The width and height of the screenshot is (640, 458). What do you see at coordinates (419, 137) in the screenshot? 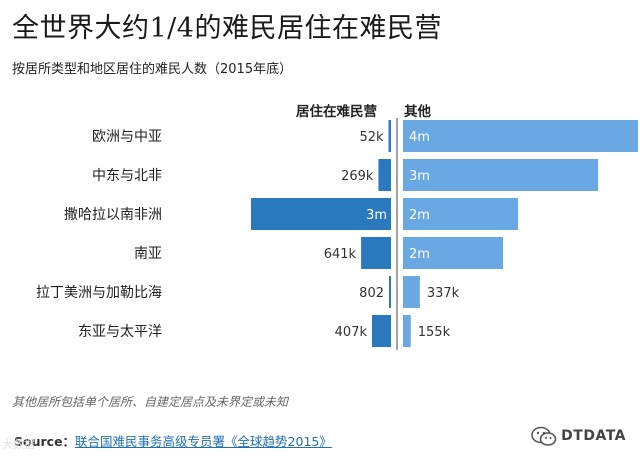
I see `data-label-other: 4m` at bounding box center [419, 137].